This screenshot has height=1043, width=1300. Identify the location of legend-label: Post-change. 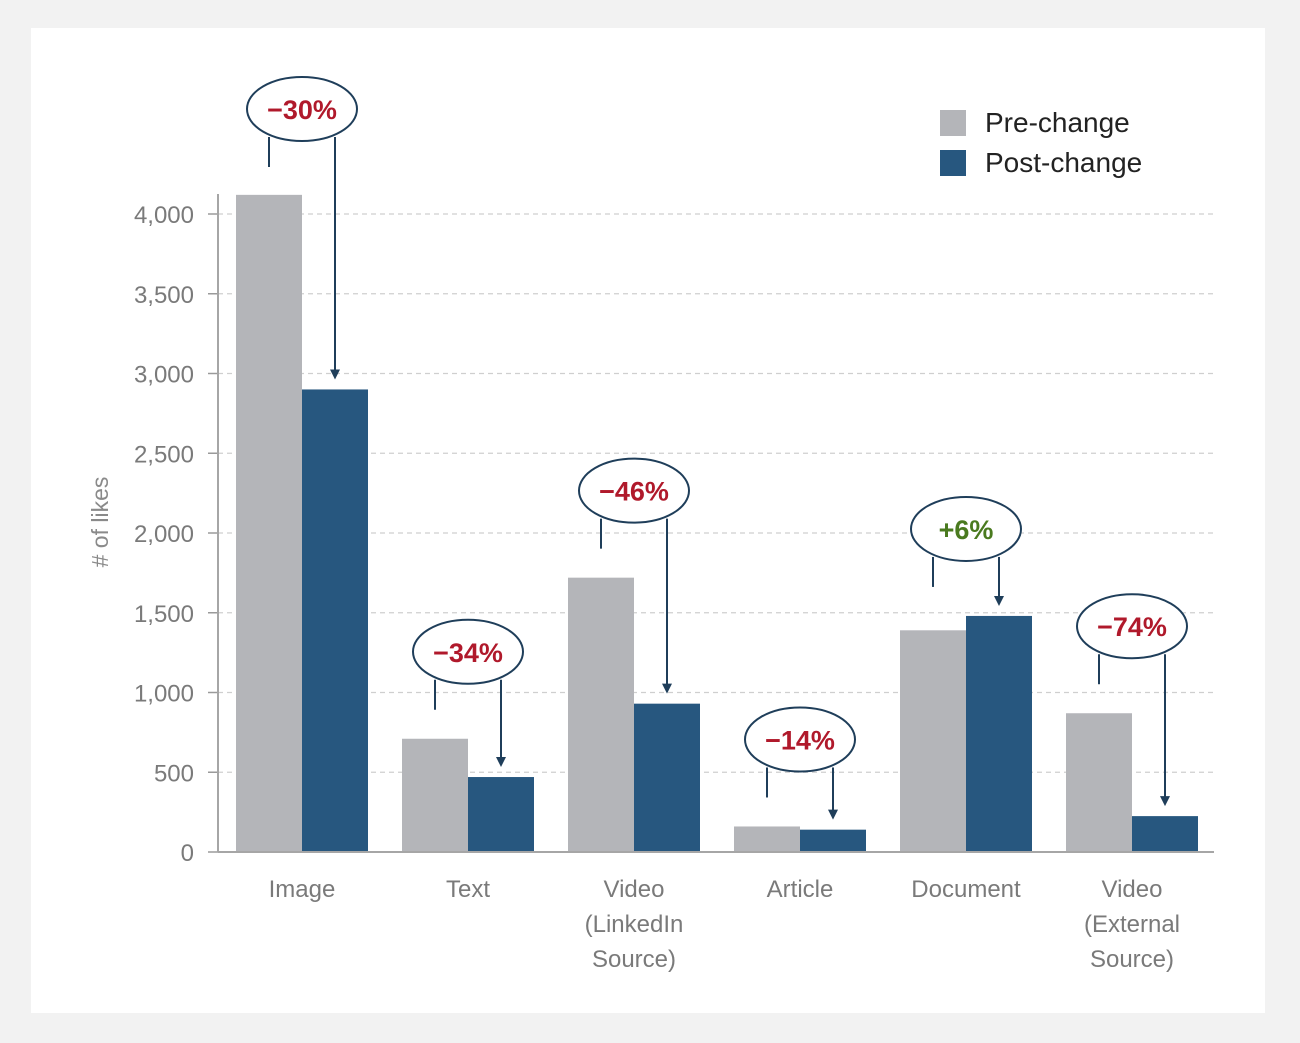
(1063, 162).